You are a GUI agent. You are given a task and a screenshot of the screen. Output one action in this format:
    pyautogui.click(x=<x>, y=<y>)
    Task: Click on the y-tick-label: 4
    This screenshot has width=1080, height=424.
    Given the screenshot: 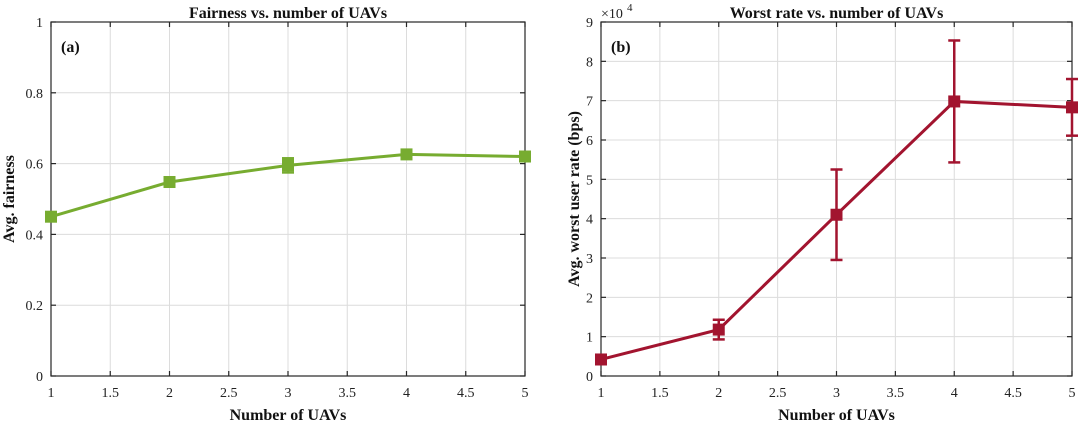 What is the action you would take?
    pyautogui.click(x=589, y=220)
    